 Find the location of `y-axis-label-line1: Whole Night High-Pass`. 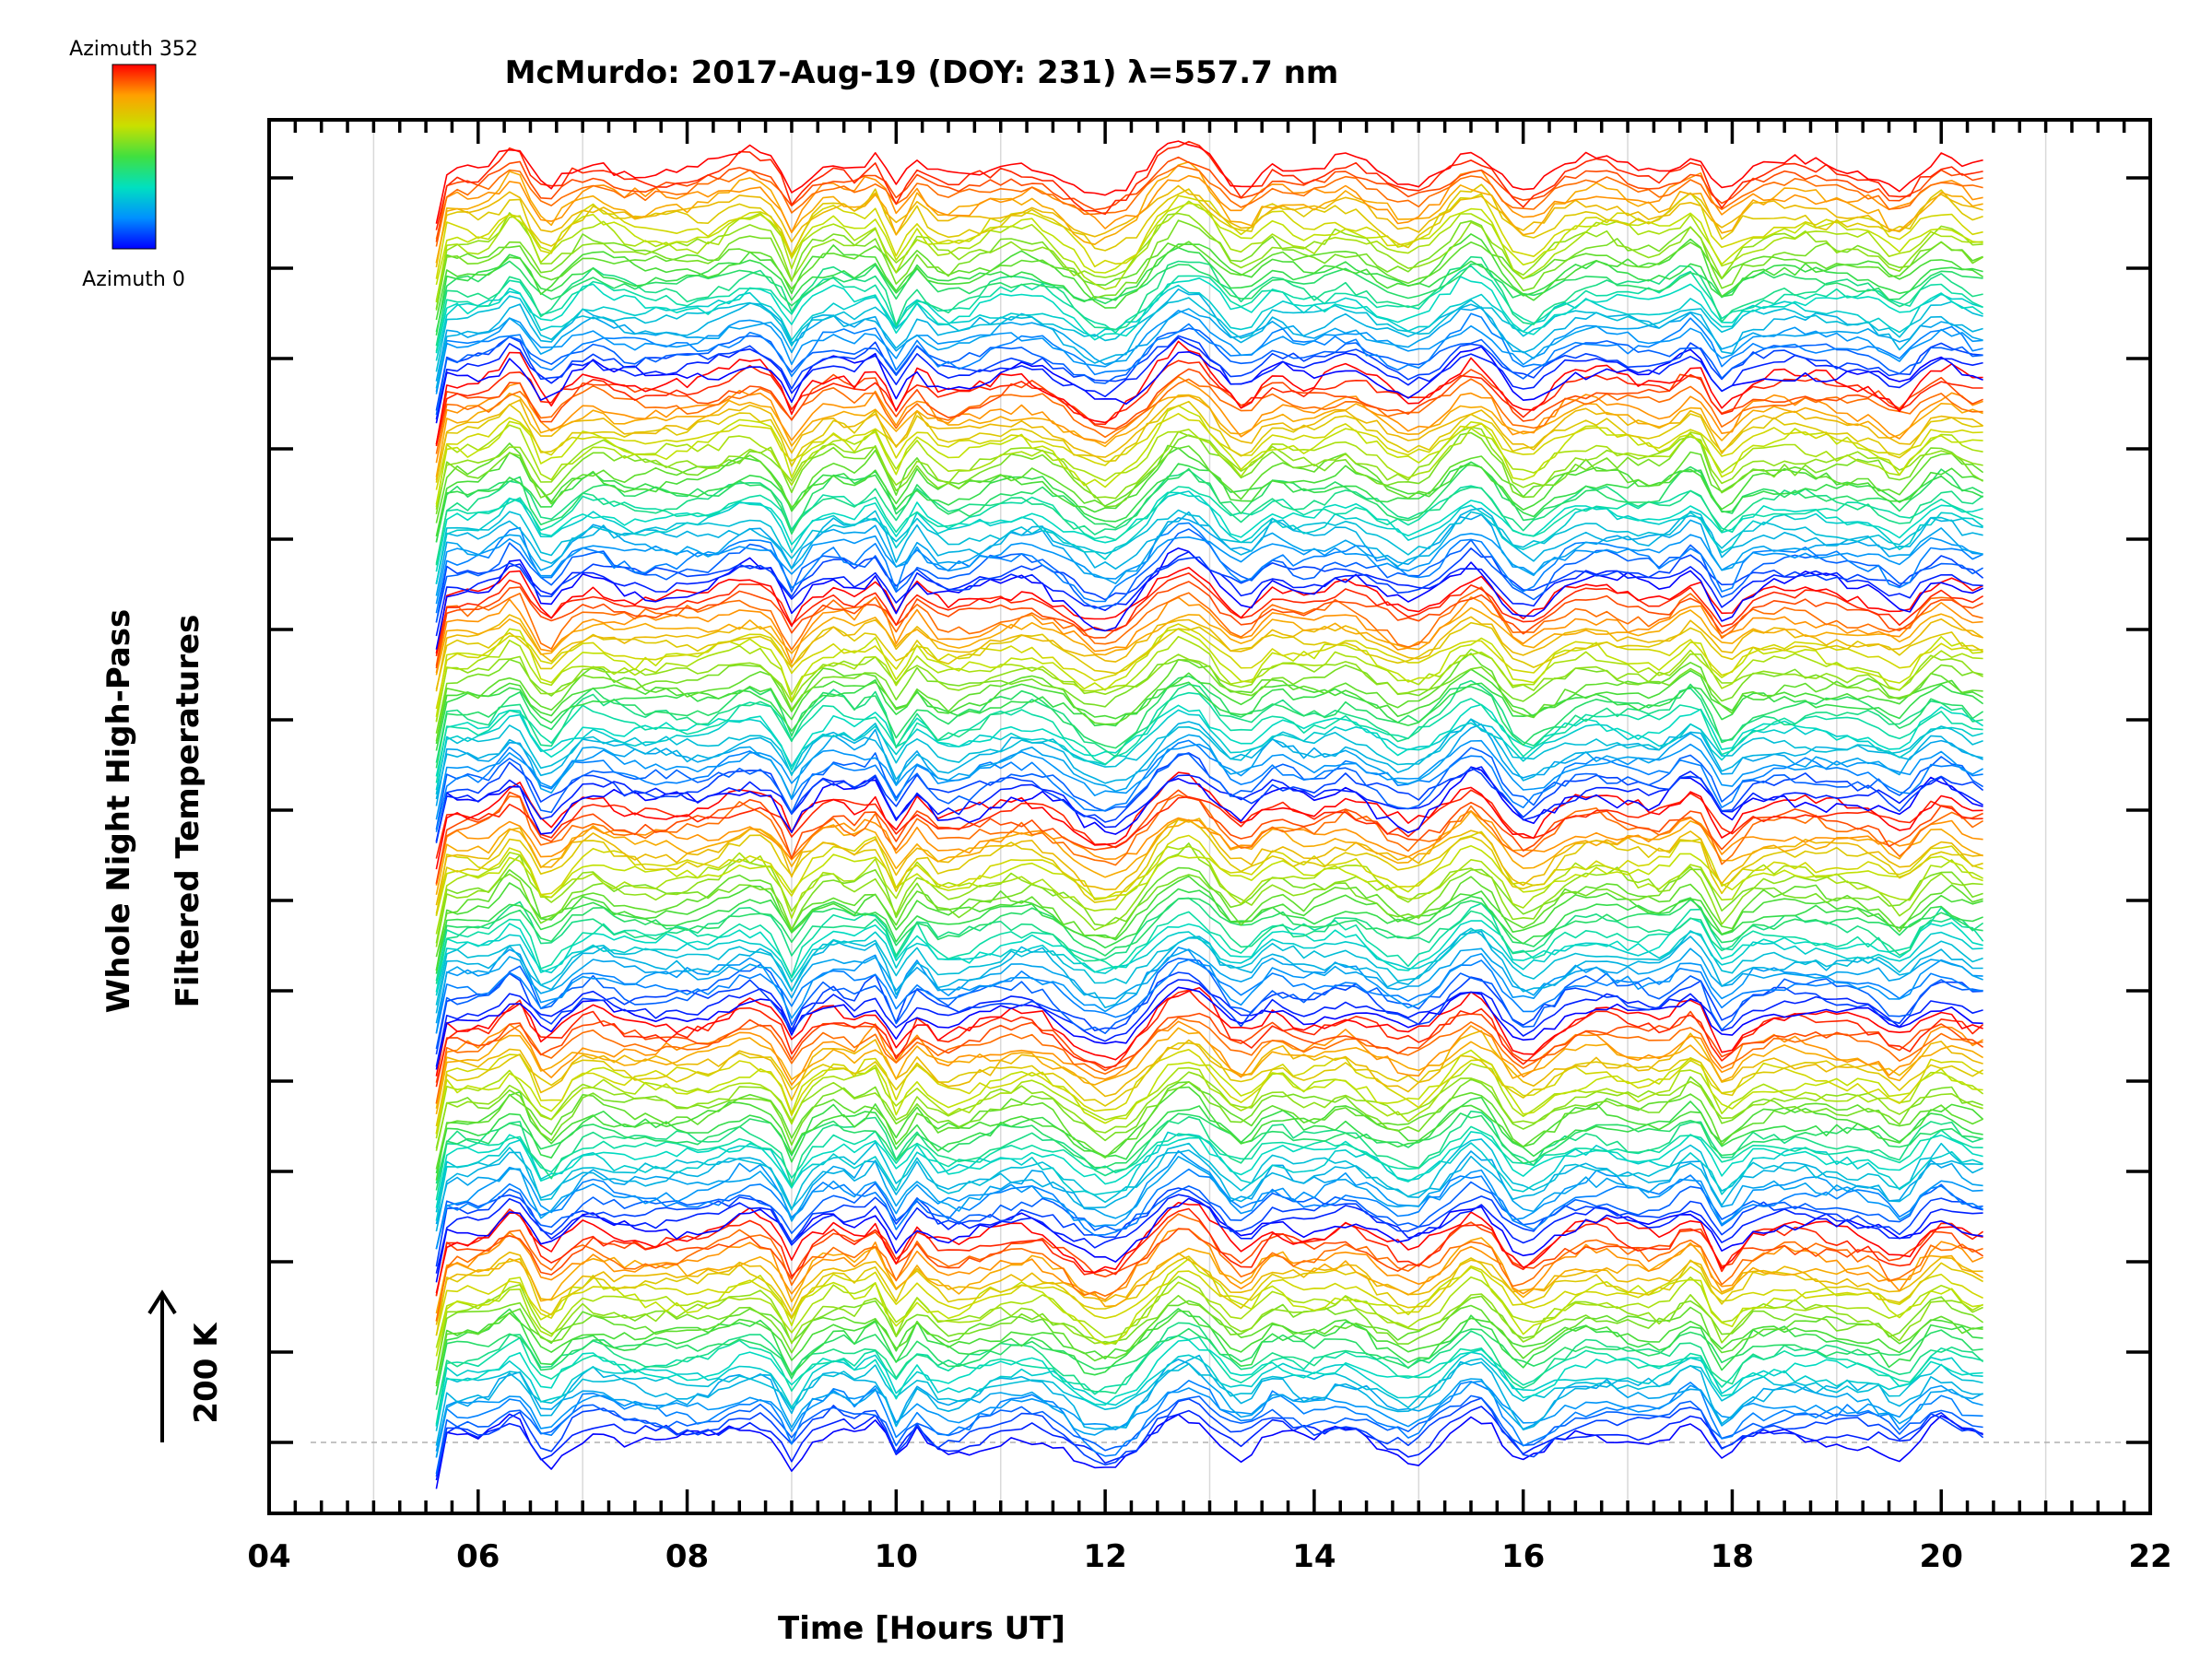

y-axis-label-line1: Whole Night High-Pass is located at coordinates (118, 811).